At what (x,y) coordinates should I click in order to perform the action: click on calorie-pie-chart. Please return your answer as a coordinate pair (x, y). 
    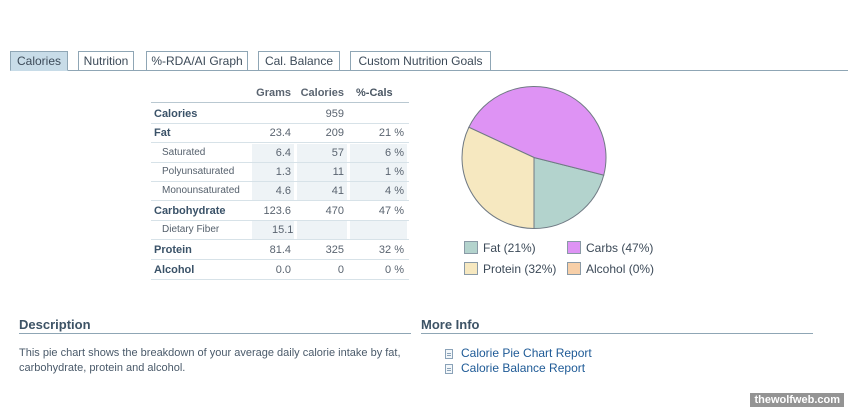
    Looking at the image, I should click on (534, 158).